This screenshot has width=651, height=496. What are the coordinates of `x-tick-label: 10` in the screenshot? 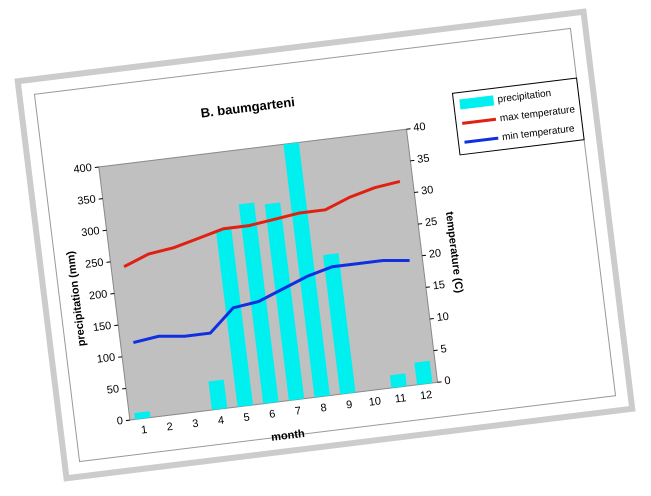 It's located at (375, 401).